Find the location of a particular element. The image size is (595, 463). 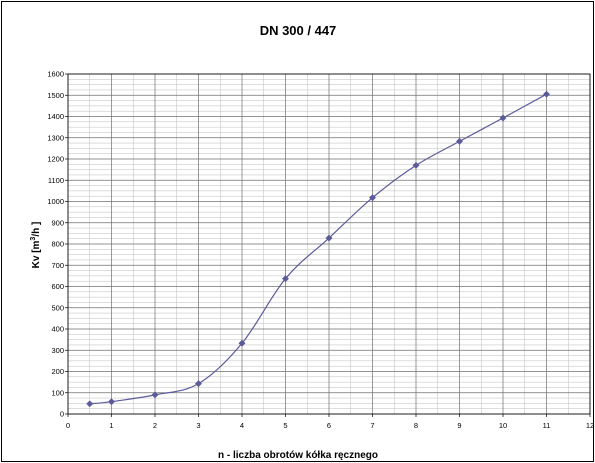

y-tick-label: 0 is located at coordinates (62, 414).